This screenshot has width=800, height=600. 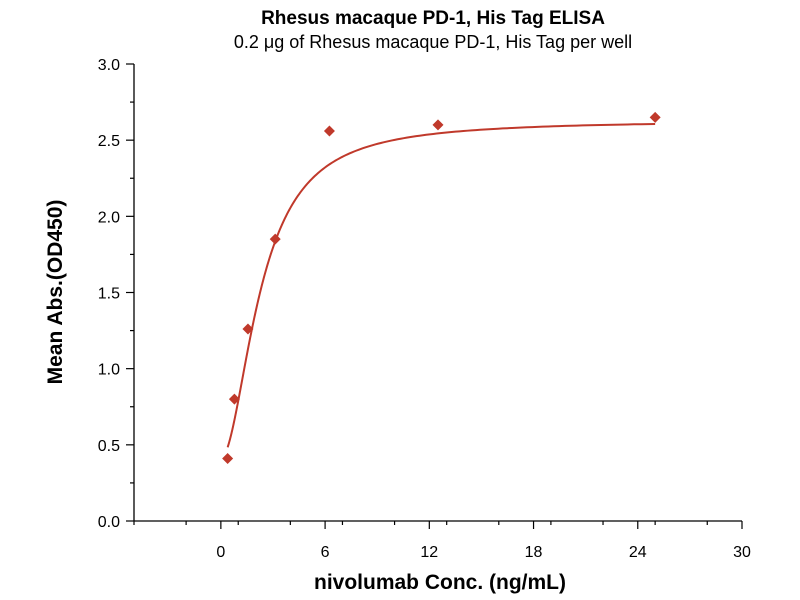 I want to click on x-tick-label: 24, so click(x=638, y=552).